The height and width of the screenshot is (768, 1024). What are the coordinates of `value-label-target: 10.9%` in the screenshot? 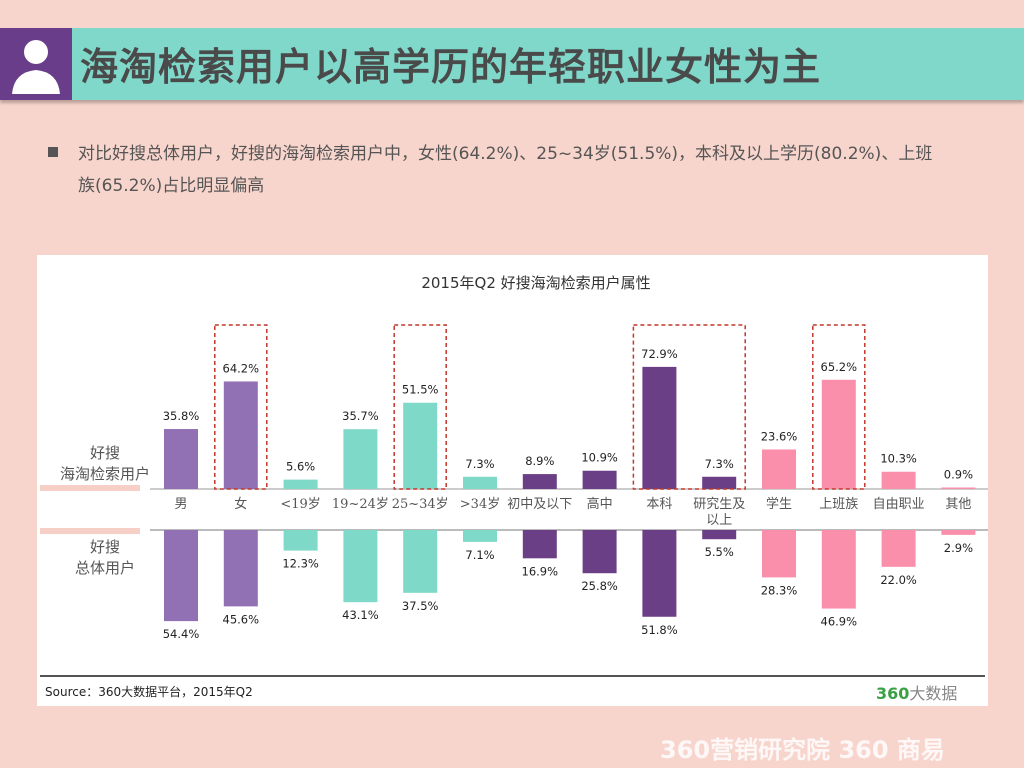 It's located at (599, 458).